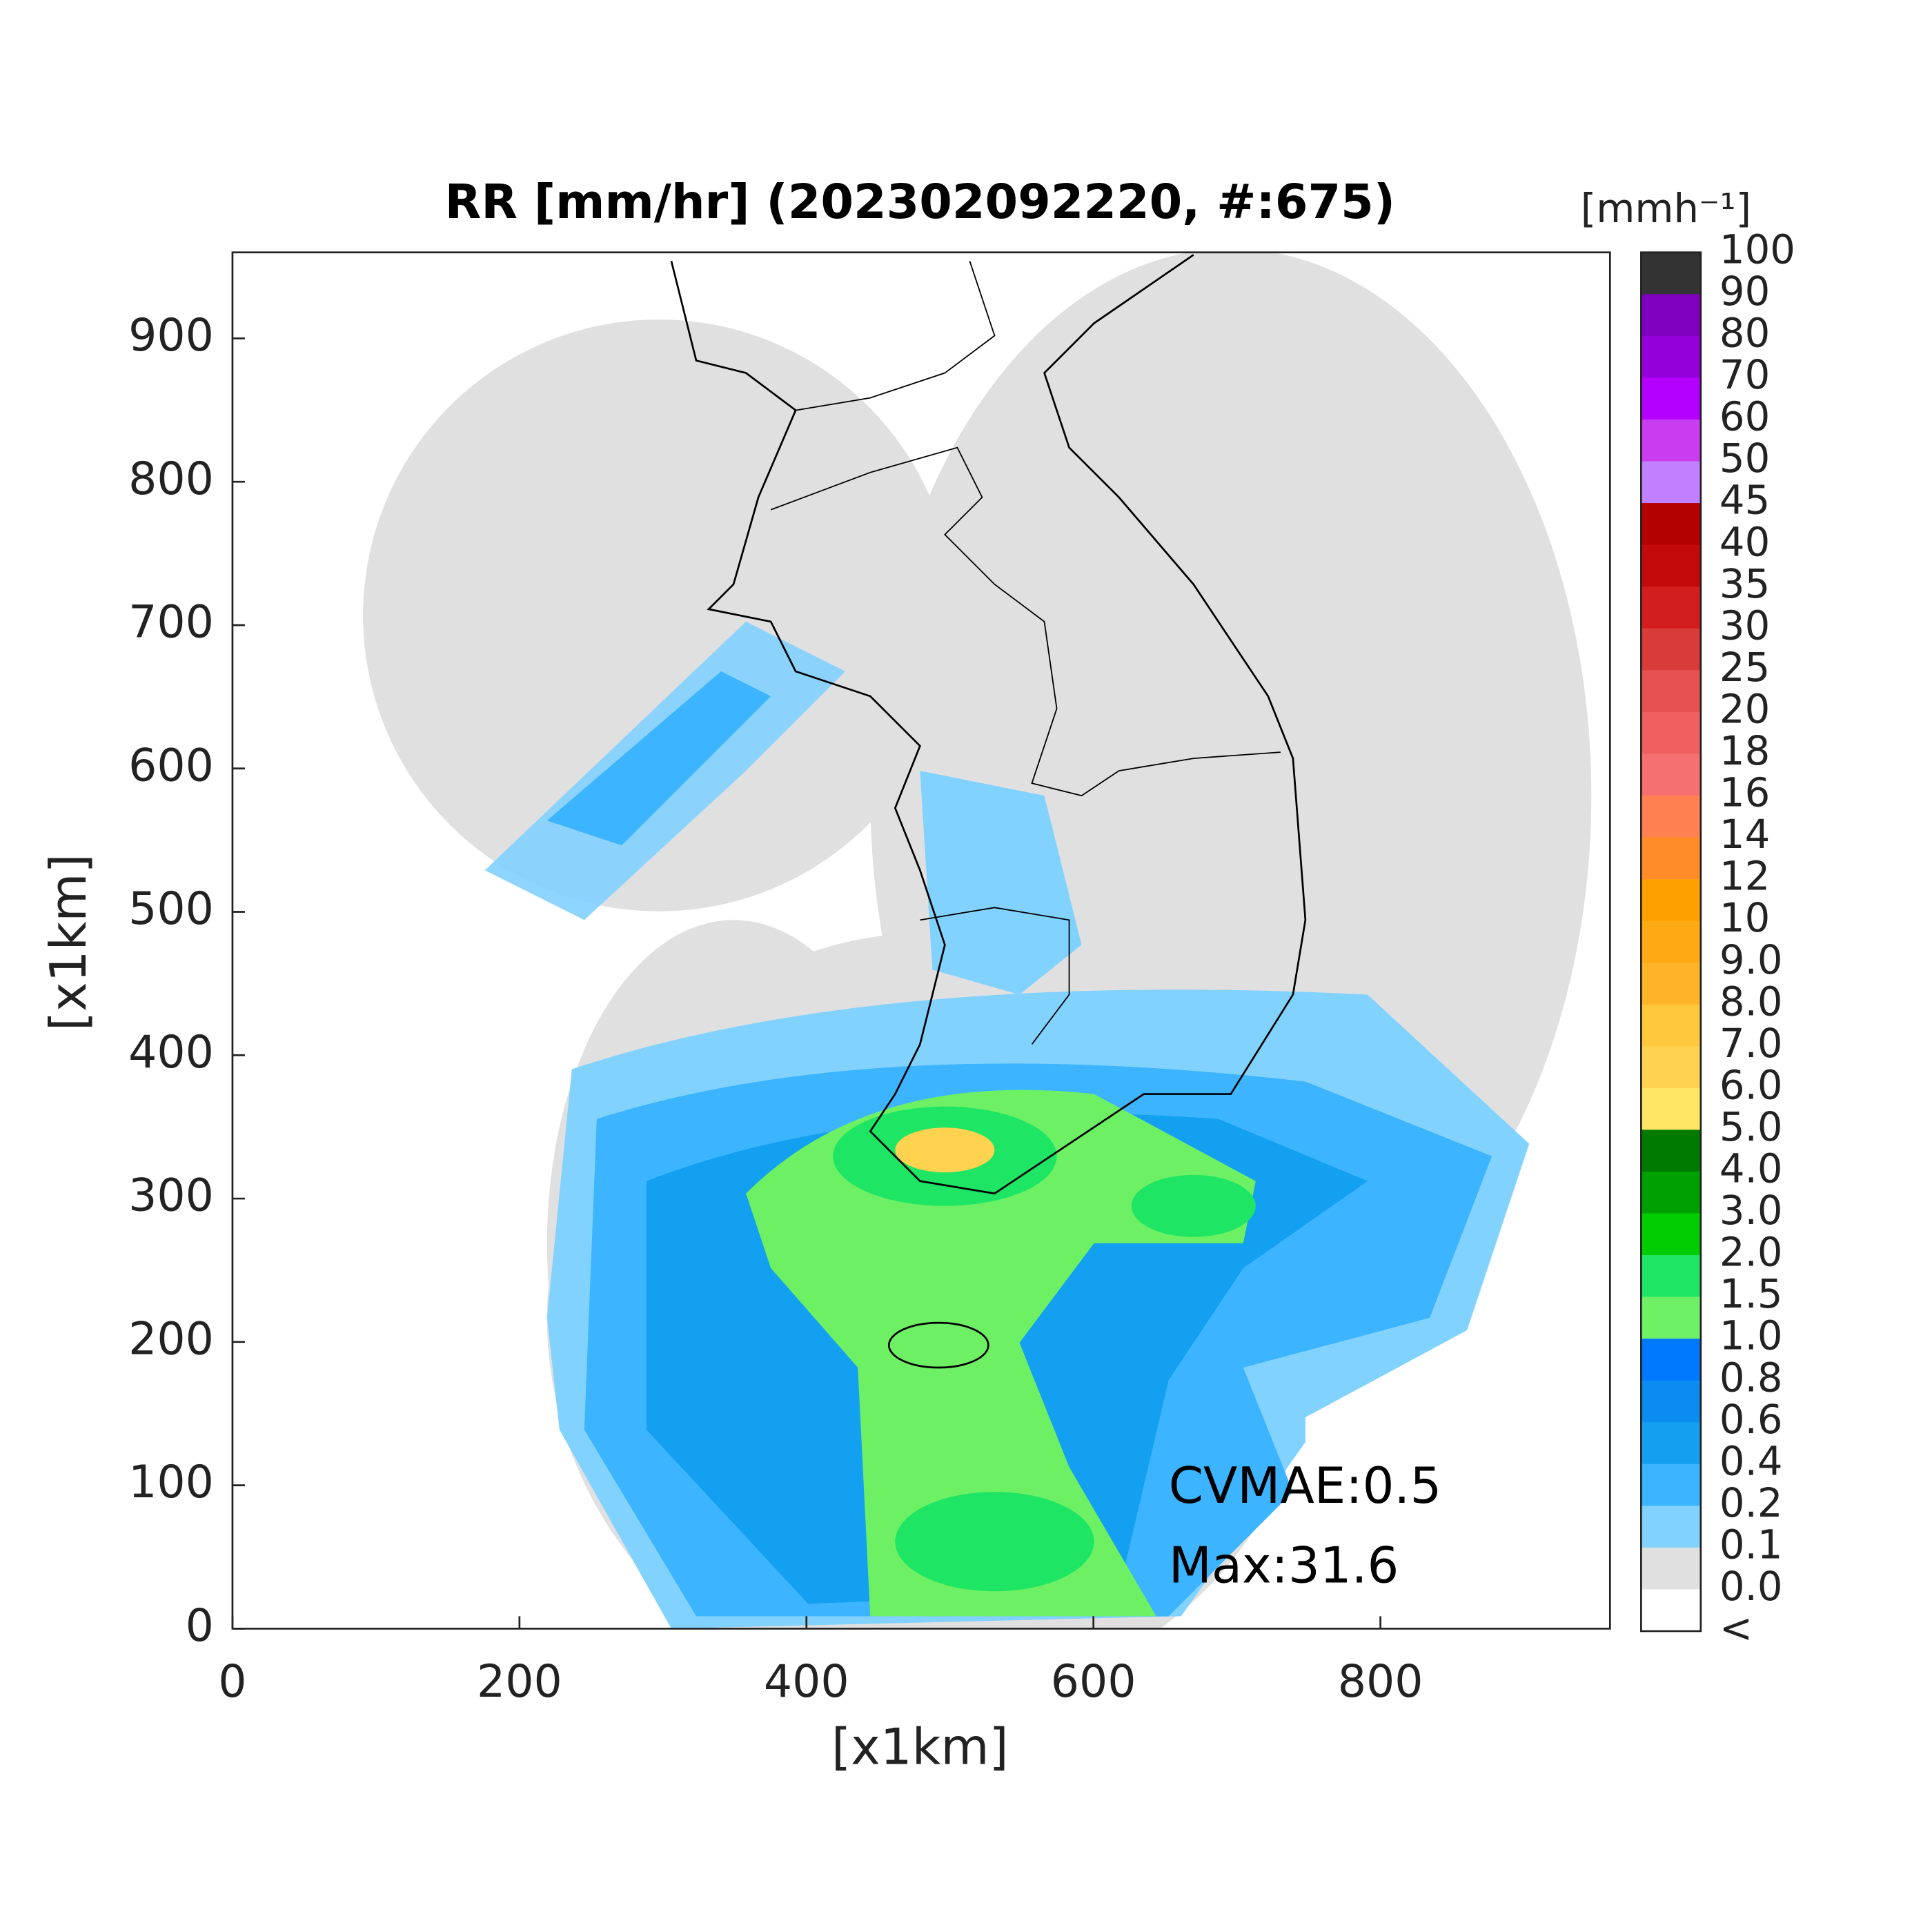 This screenshot has width=1932, height=1932. Describe the element at coordinates (1744, 792) in the screenshot. I see `colorbar-label: 16` at that location.